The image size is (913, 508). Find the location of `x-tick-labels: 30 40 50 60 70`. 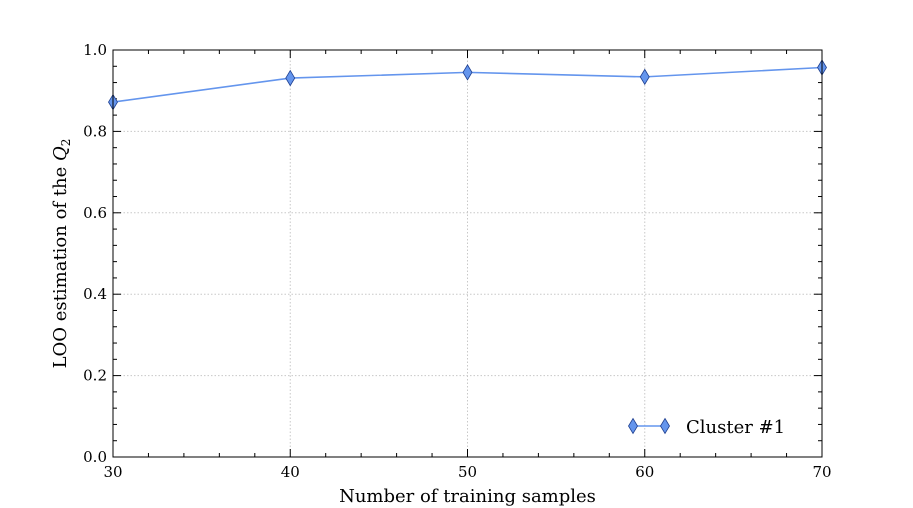

x-tick-labels: 30 40 50 60 70 is located at coordinates (467, 472).